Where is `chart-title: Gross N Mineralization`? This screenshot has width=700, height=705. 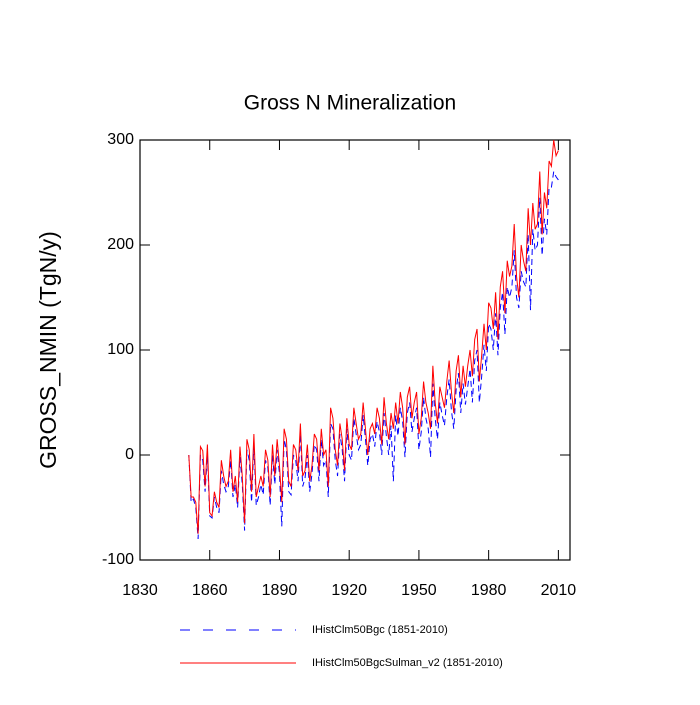
chart-title: Gross N Mineralization is located at coordinates (350, 103).